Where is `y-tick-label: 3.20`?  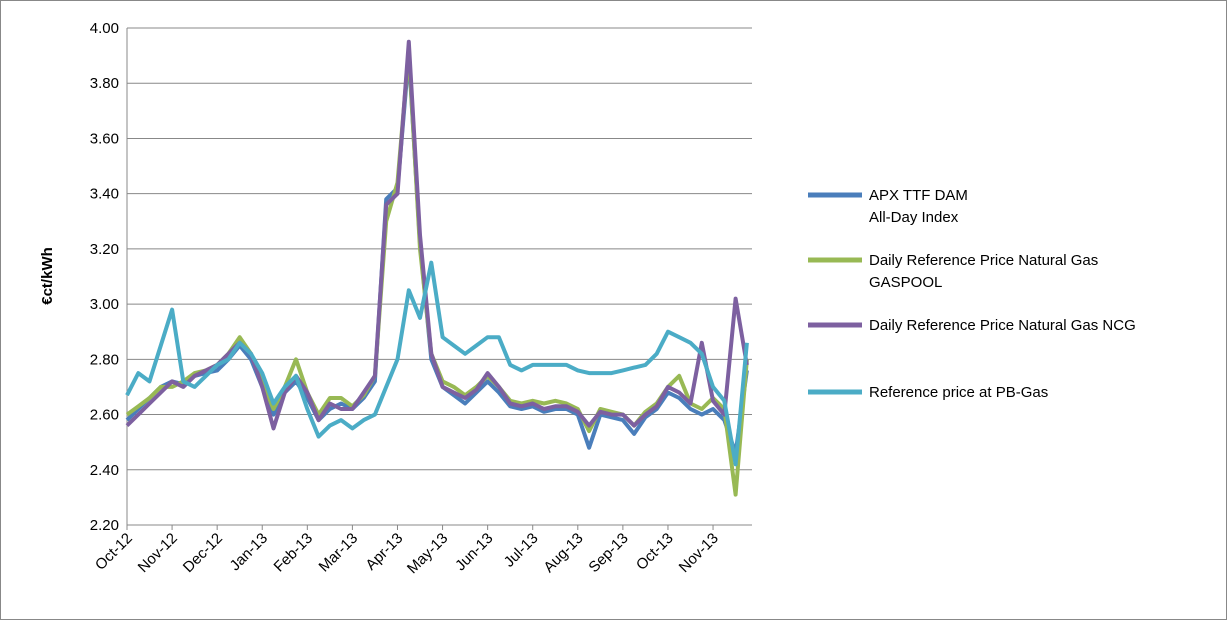
y-tick-label: 3.20 is located at coordinates (104, 249).